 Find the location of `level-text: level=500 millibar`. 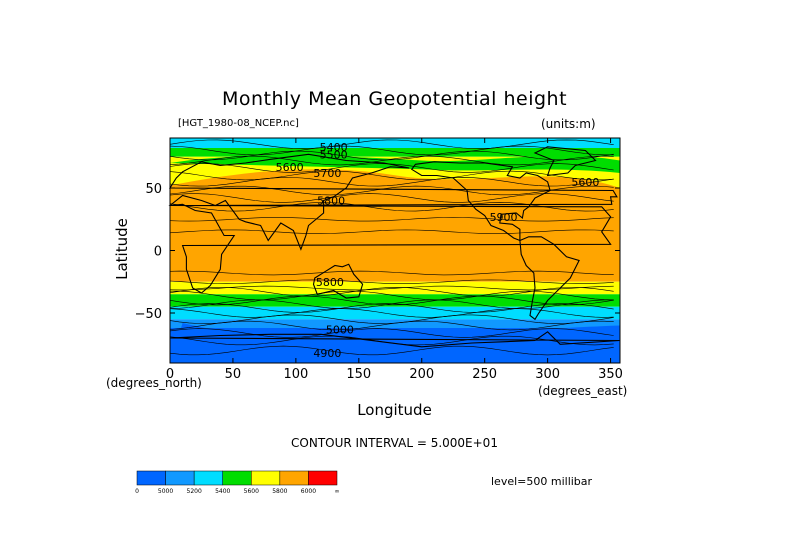

level-text: level=500 millibar is located at coordinates (542, 481).